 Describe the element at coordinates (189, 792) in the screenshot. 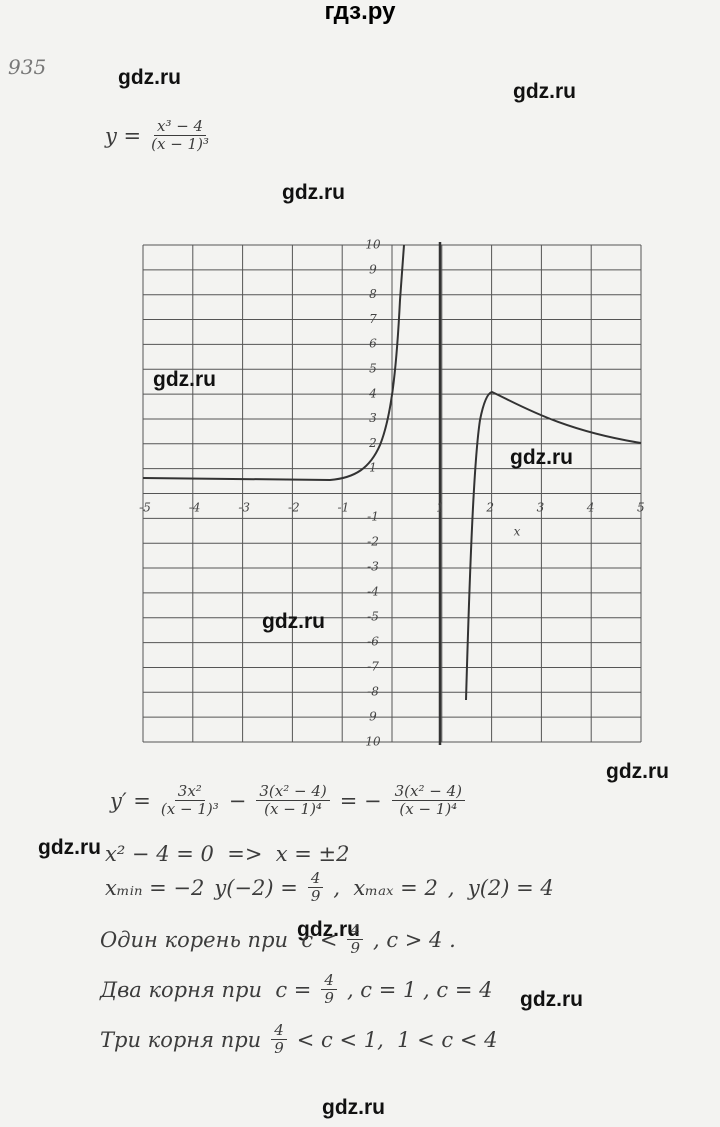

I see `numerator: 3x²` at that location.